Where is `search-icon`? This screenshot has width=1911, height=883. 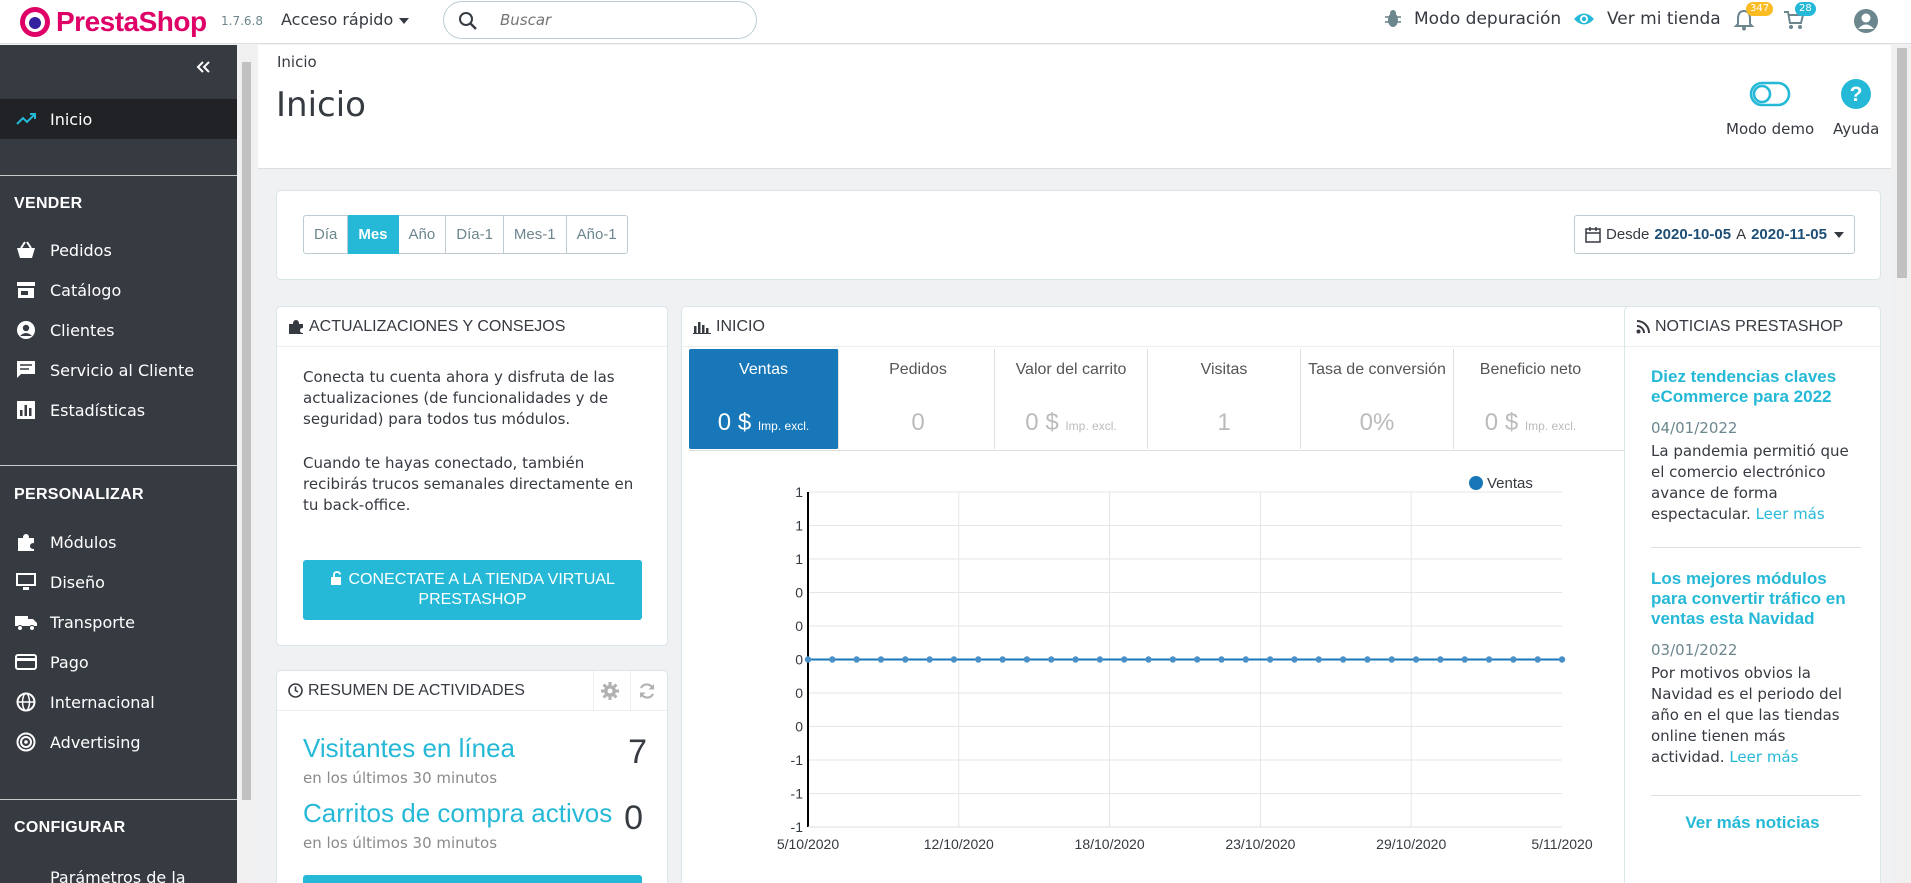
search-icon is located at coordinates (468, 21).